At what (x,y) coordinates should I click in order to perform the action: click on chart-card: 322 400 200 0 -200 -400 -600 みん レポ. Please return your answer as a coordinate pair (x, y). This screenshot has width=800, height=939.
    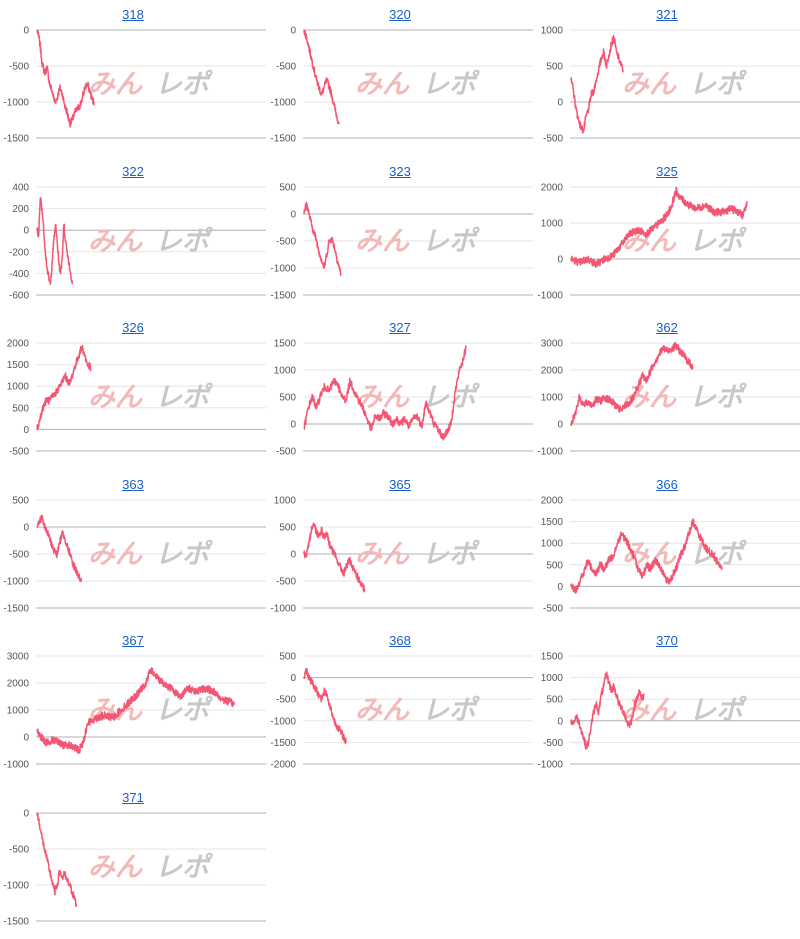
    Looking at the image, I should click on (133, 235).